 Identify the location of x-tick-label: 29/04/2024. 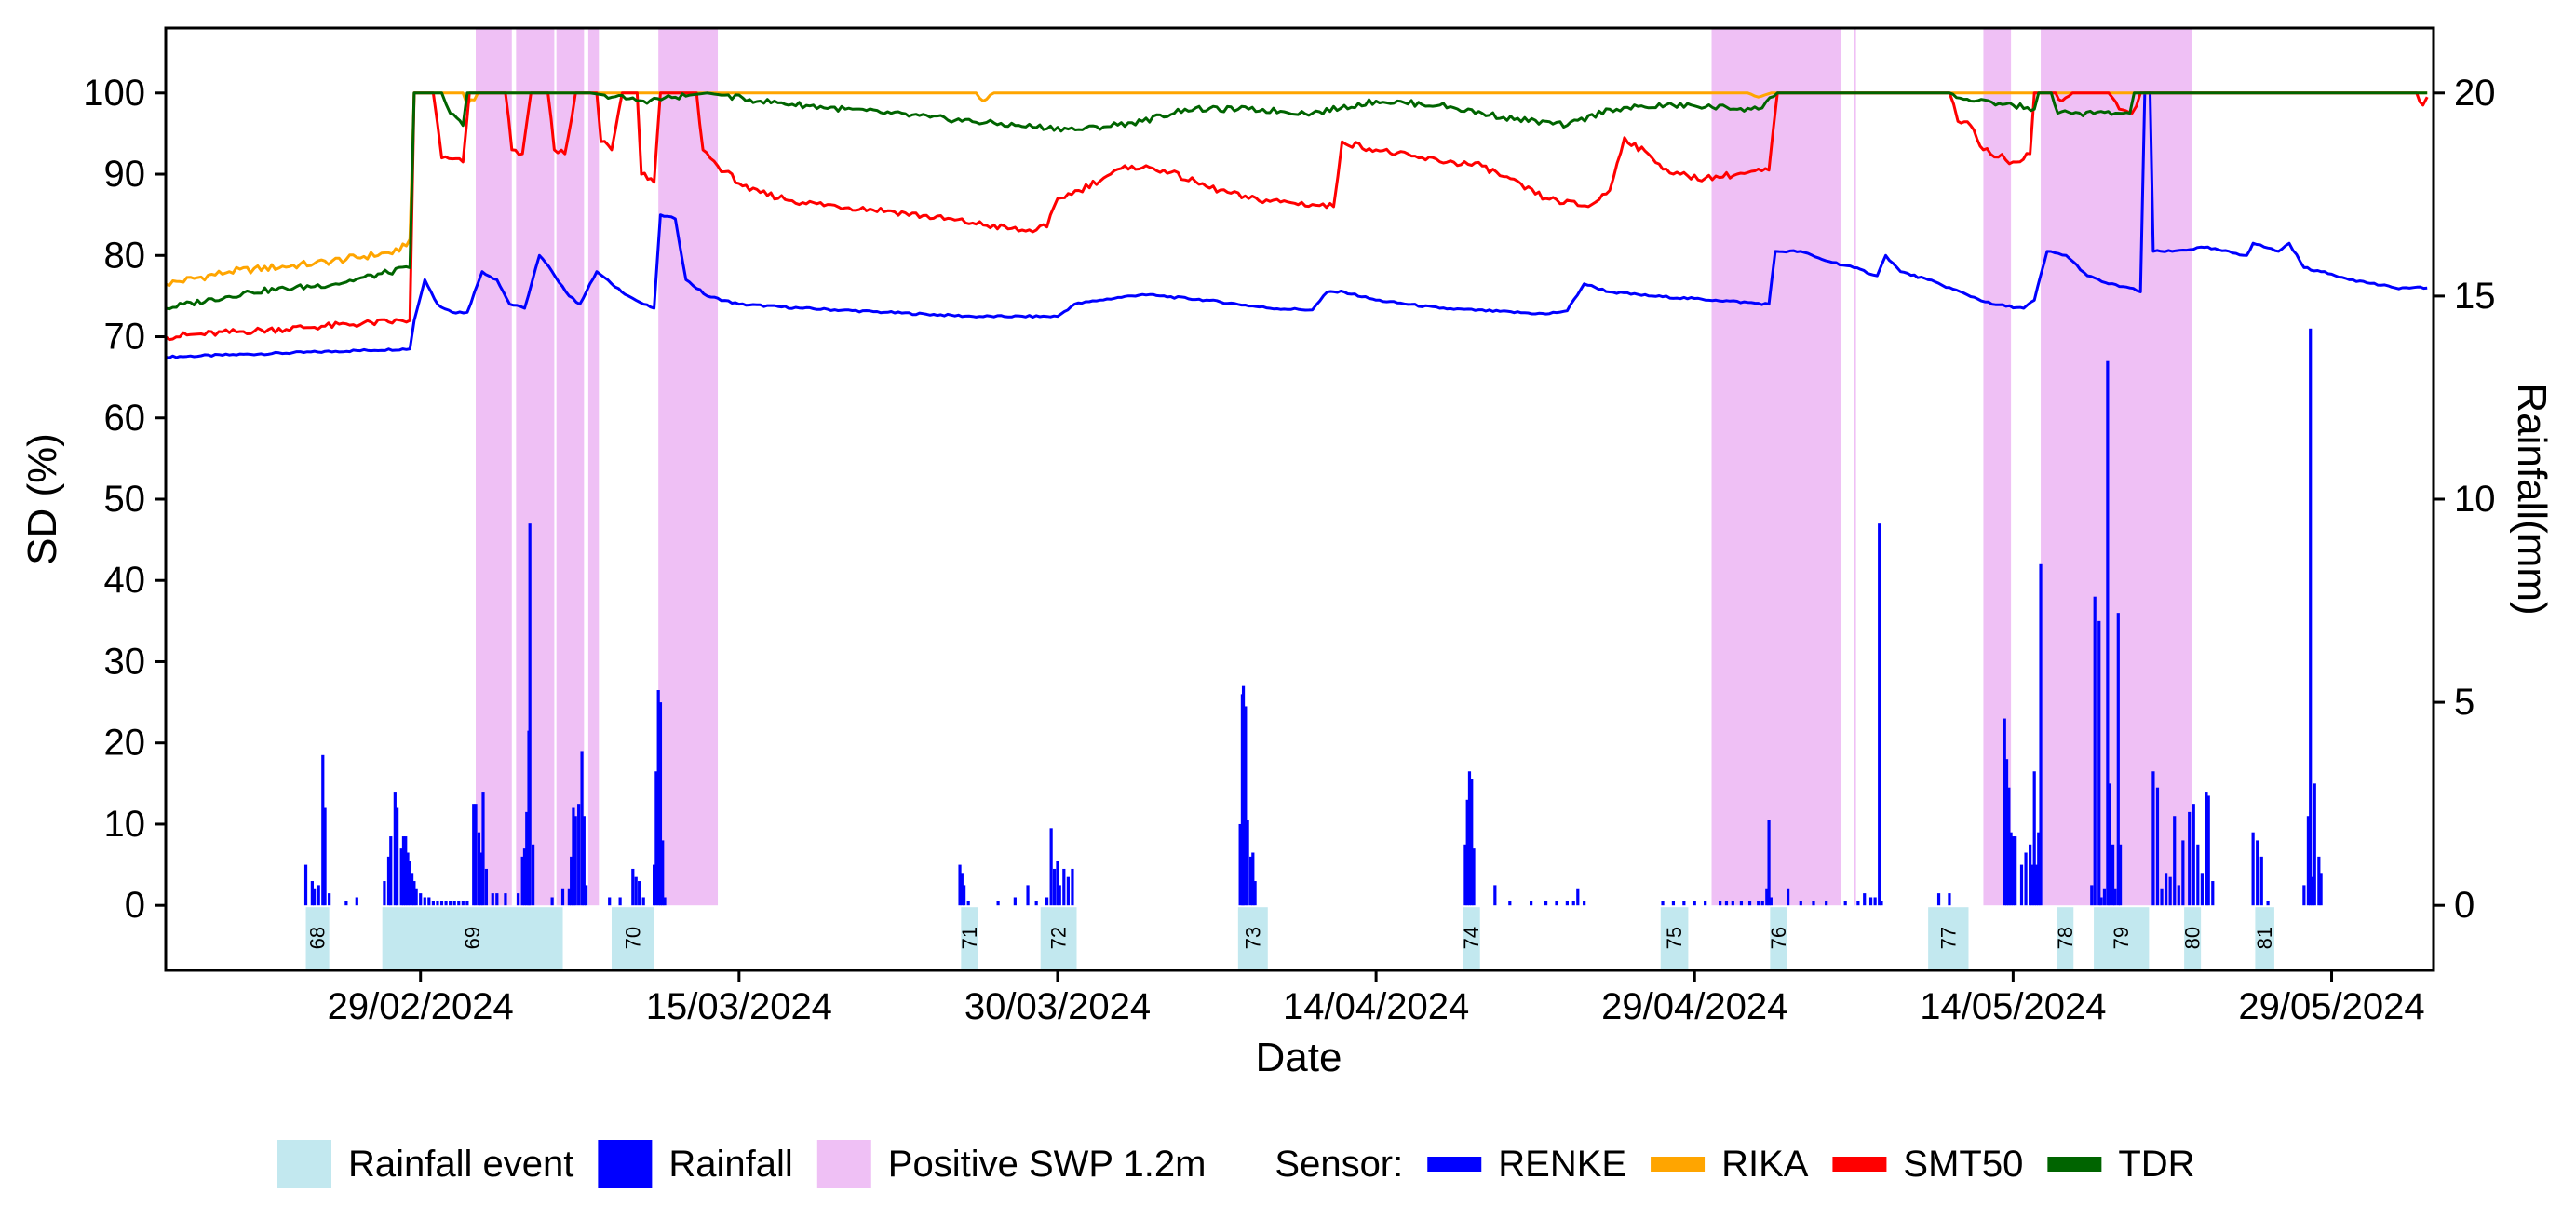
(1694, 1006).